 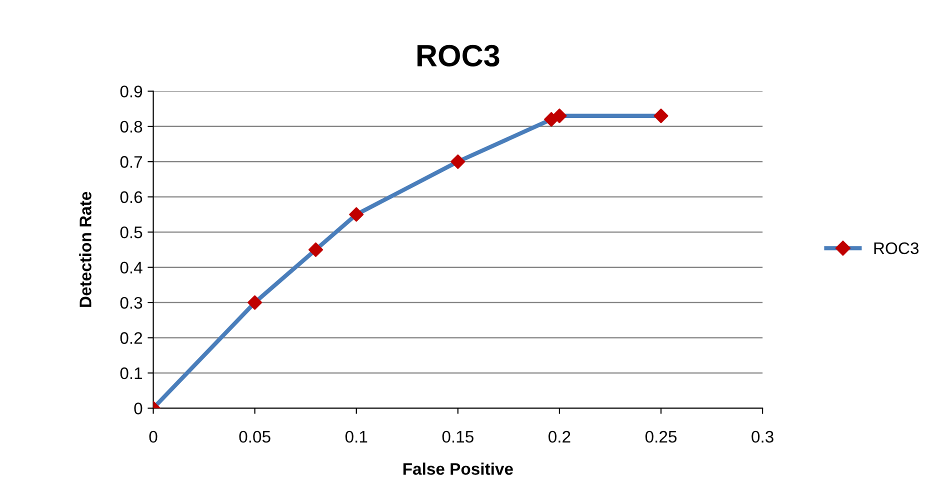 What do you see at coordinates (763, 436) in the screenshot?
I see `x-tick-label: 0.3` at bounding box center [763, 436].